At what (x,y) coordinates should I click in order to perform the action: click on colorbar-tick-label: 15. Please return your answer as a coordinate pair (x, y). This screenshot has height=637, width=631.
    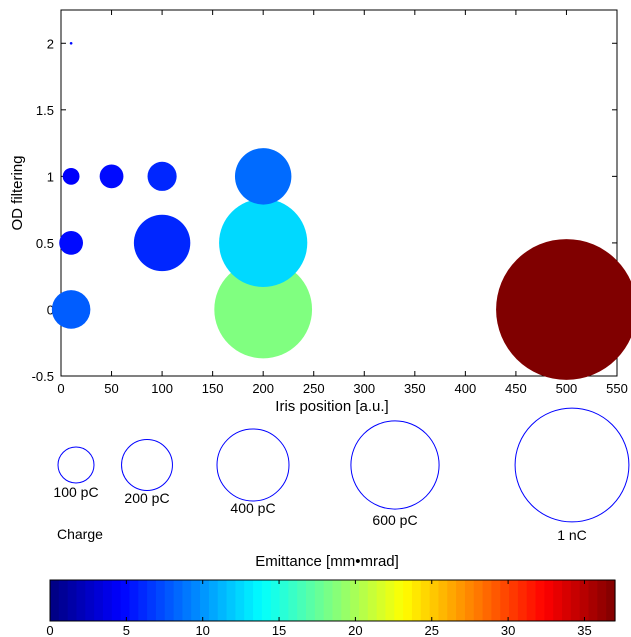
    Looking at the image, I should click on (279, 630).